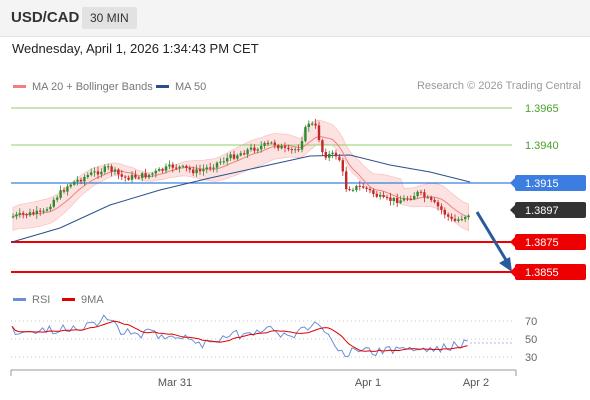 This screenshot has height=400, width=590. What do you see at coordinates (542, 184) in the screenshot?
I see `level-label-1-3915: 1.3915` at bounding box center [542, 184].